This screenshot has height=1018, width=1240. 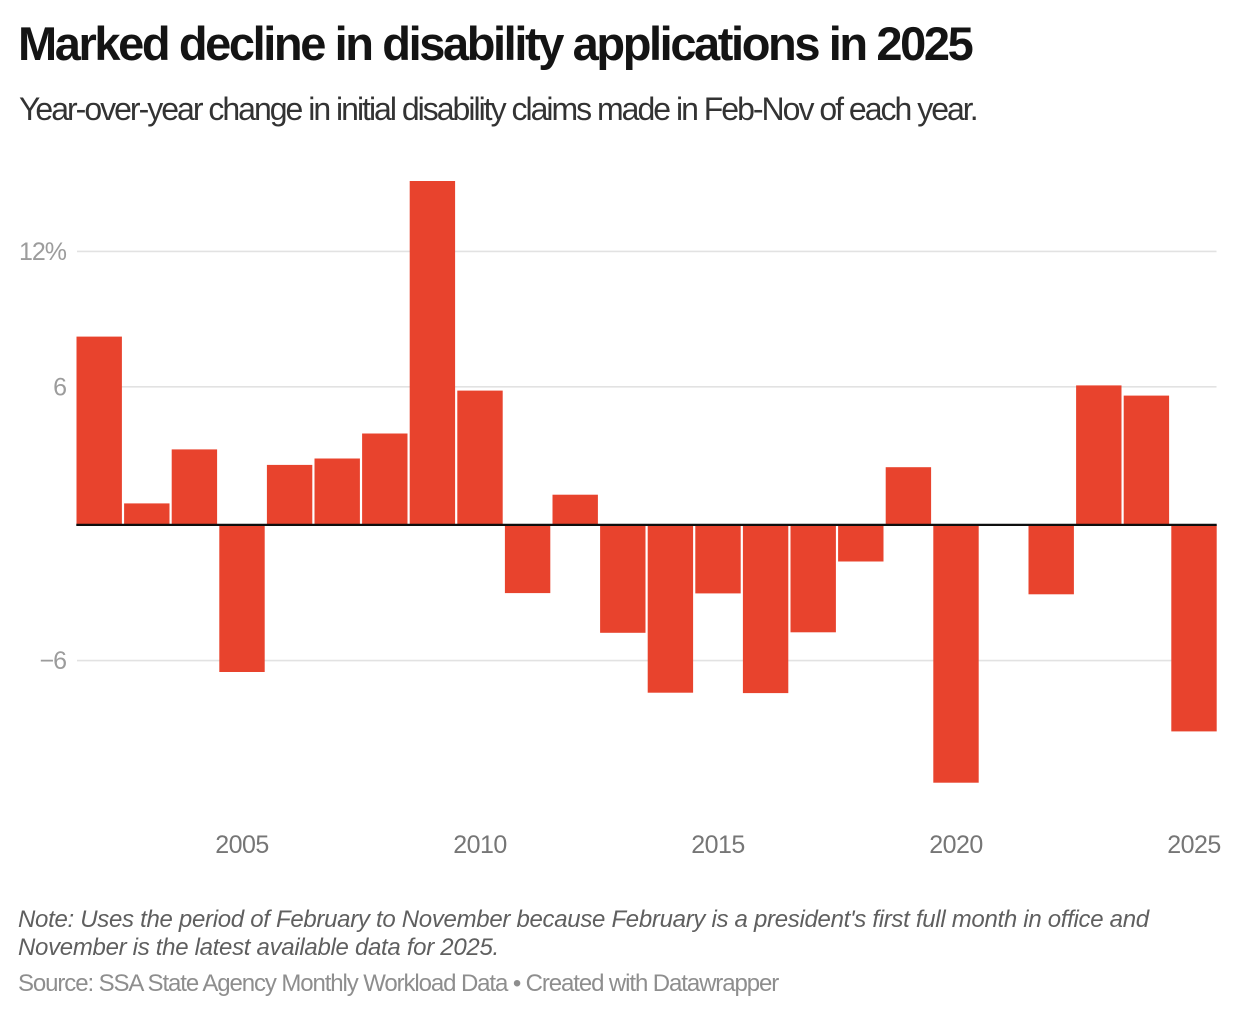 I want to click on svg-text: 2010, so click(x=480, y=845).